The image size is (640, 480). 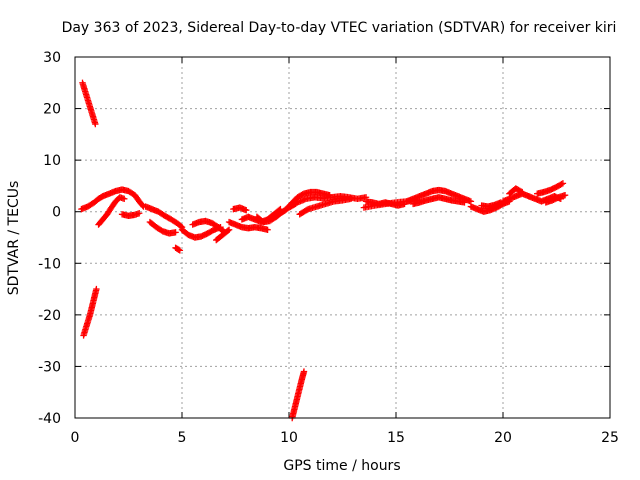 I want to click on x-tick-label: 25, so click(x=610, y=438).